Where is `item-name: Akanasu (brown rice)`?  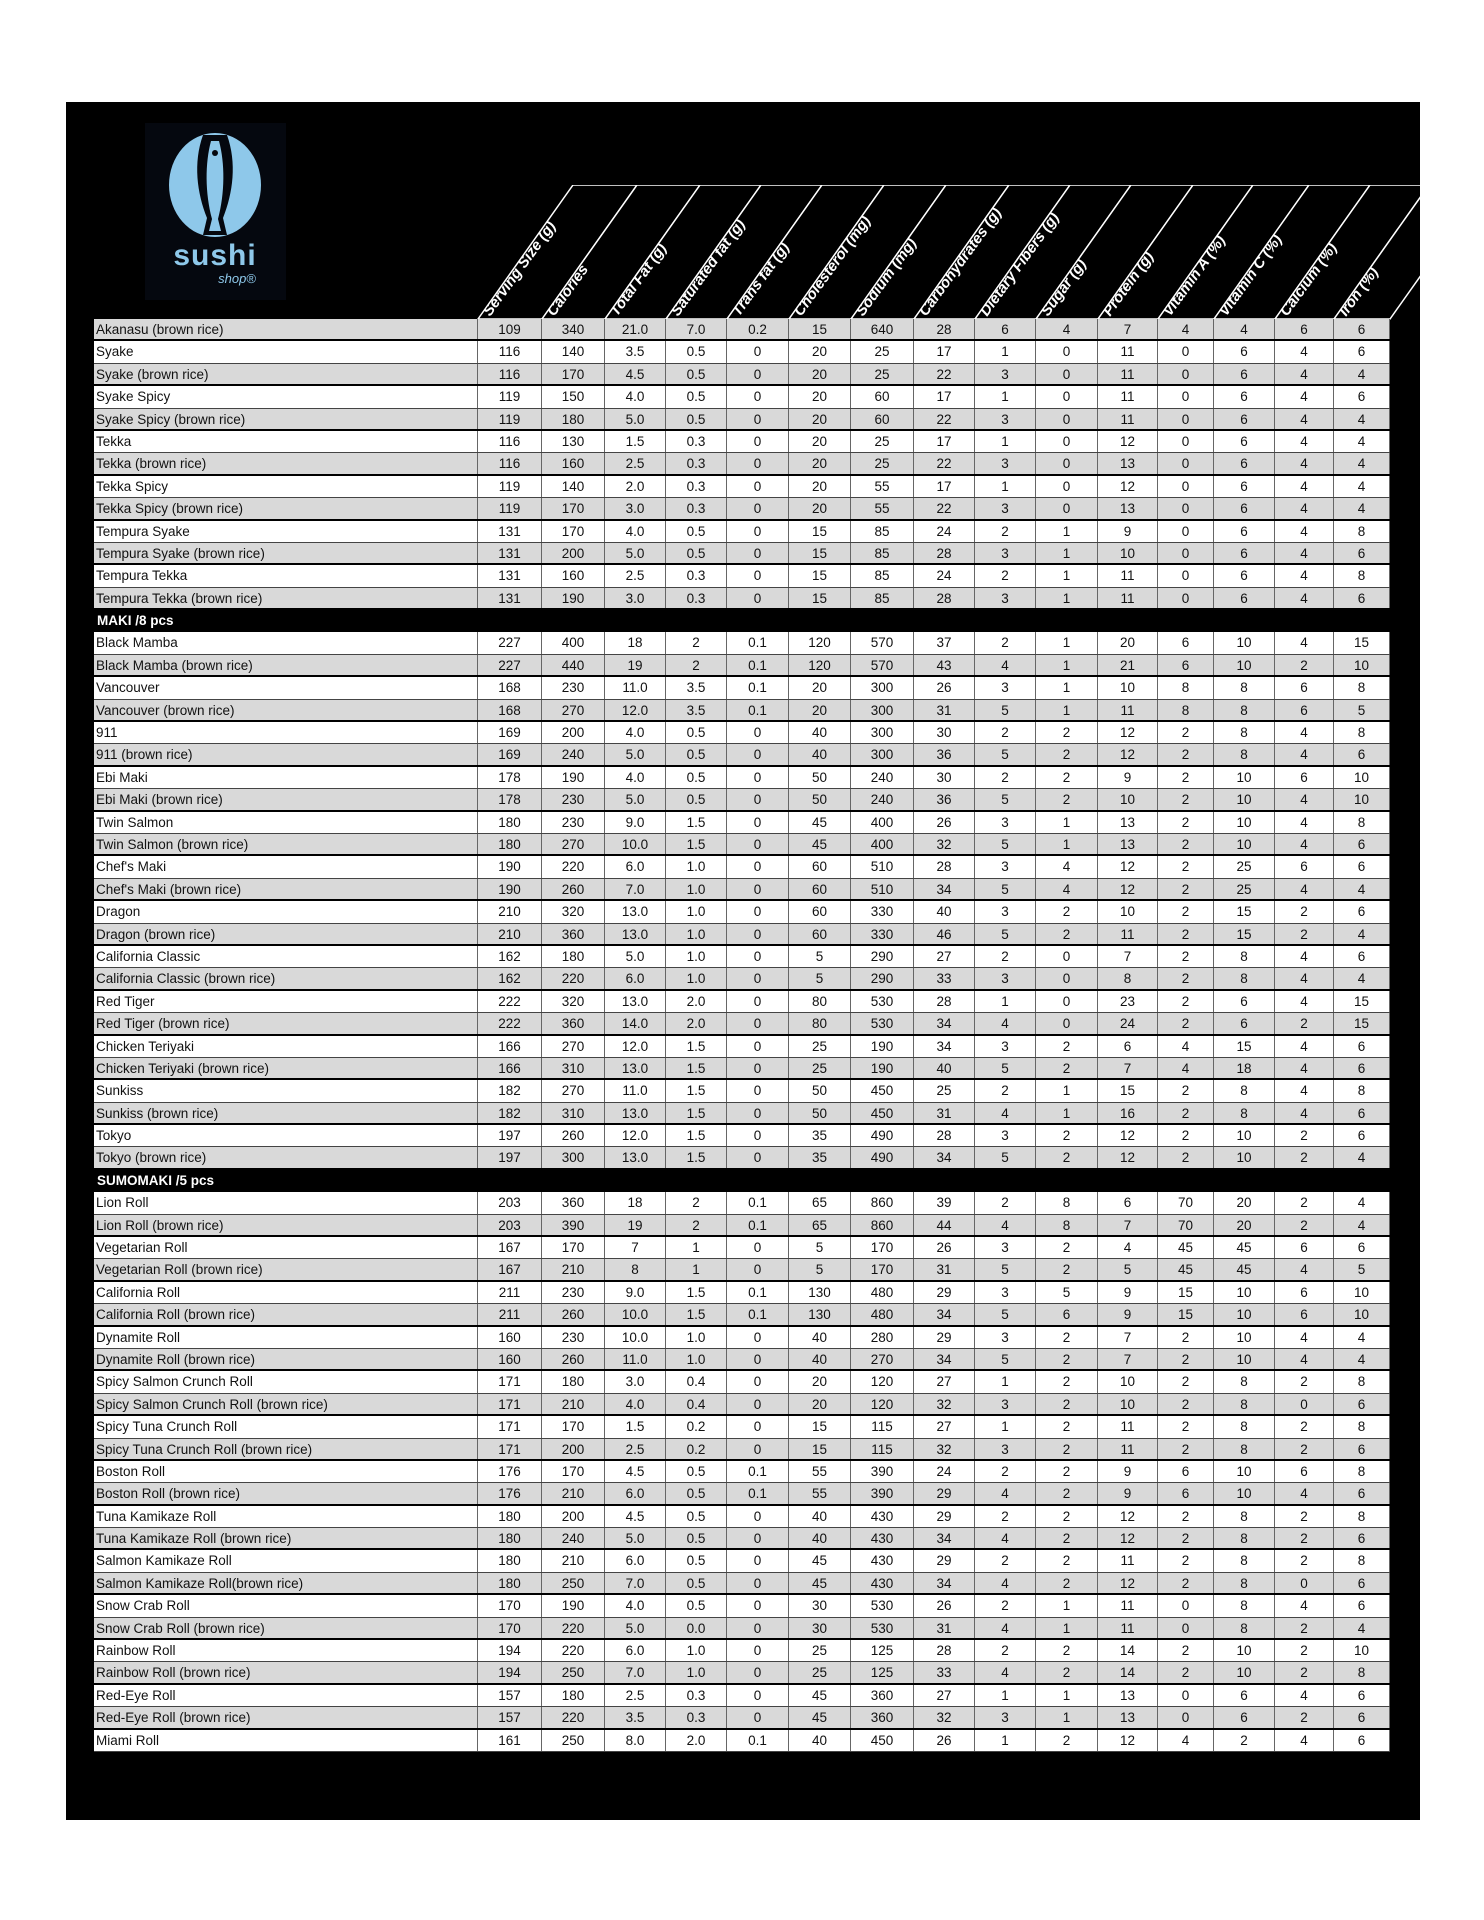 item-name: Akanasu (brown rice) is located at coordinates (286, 329).